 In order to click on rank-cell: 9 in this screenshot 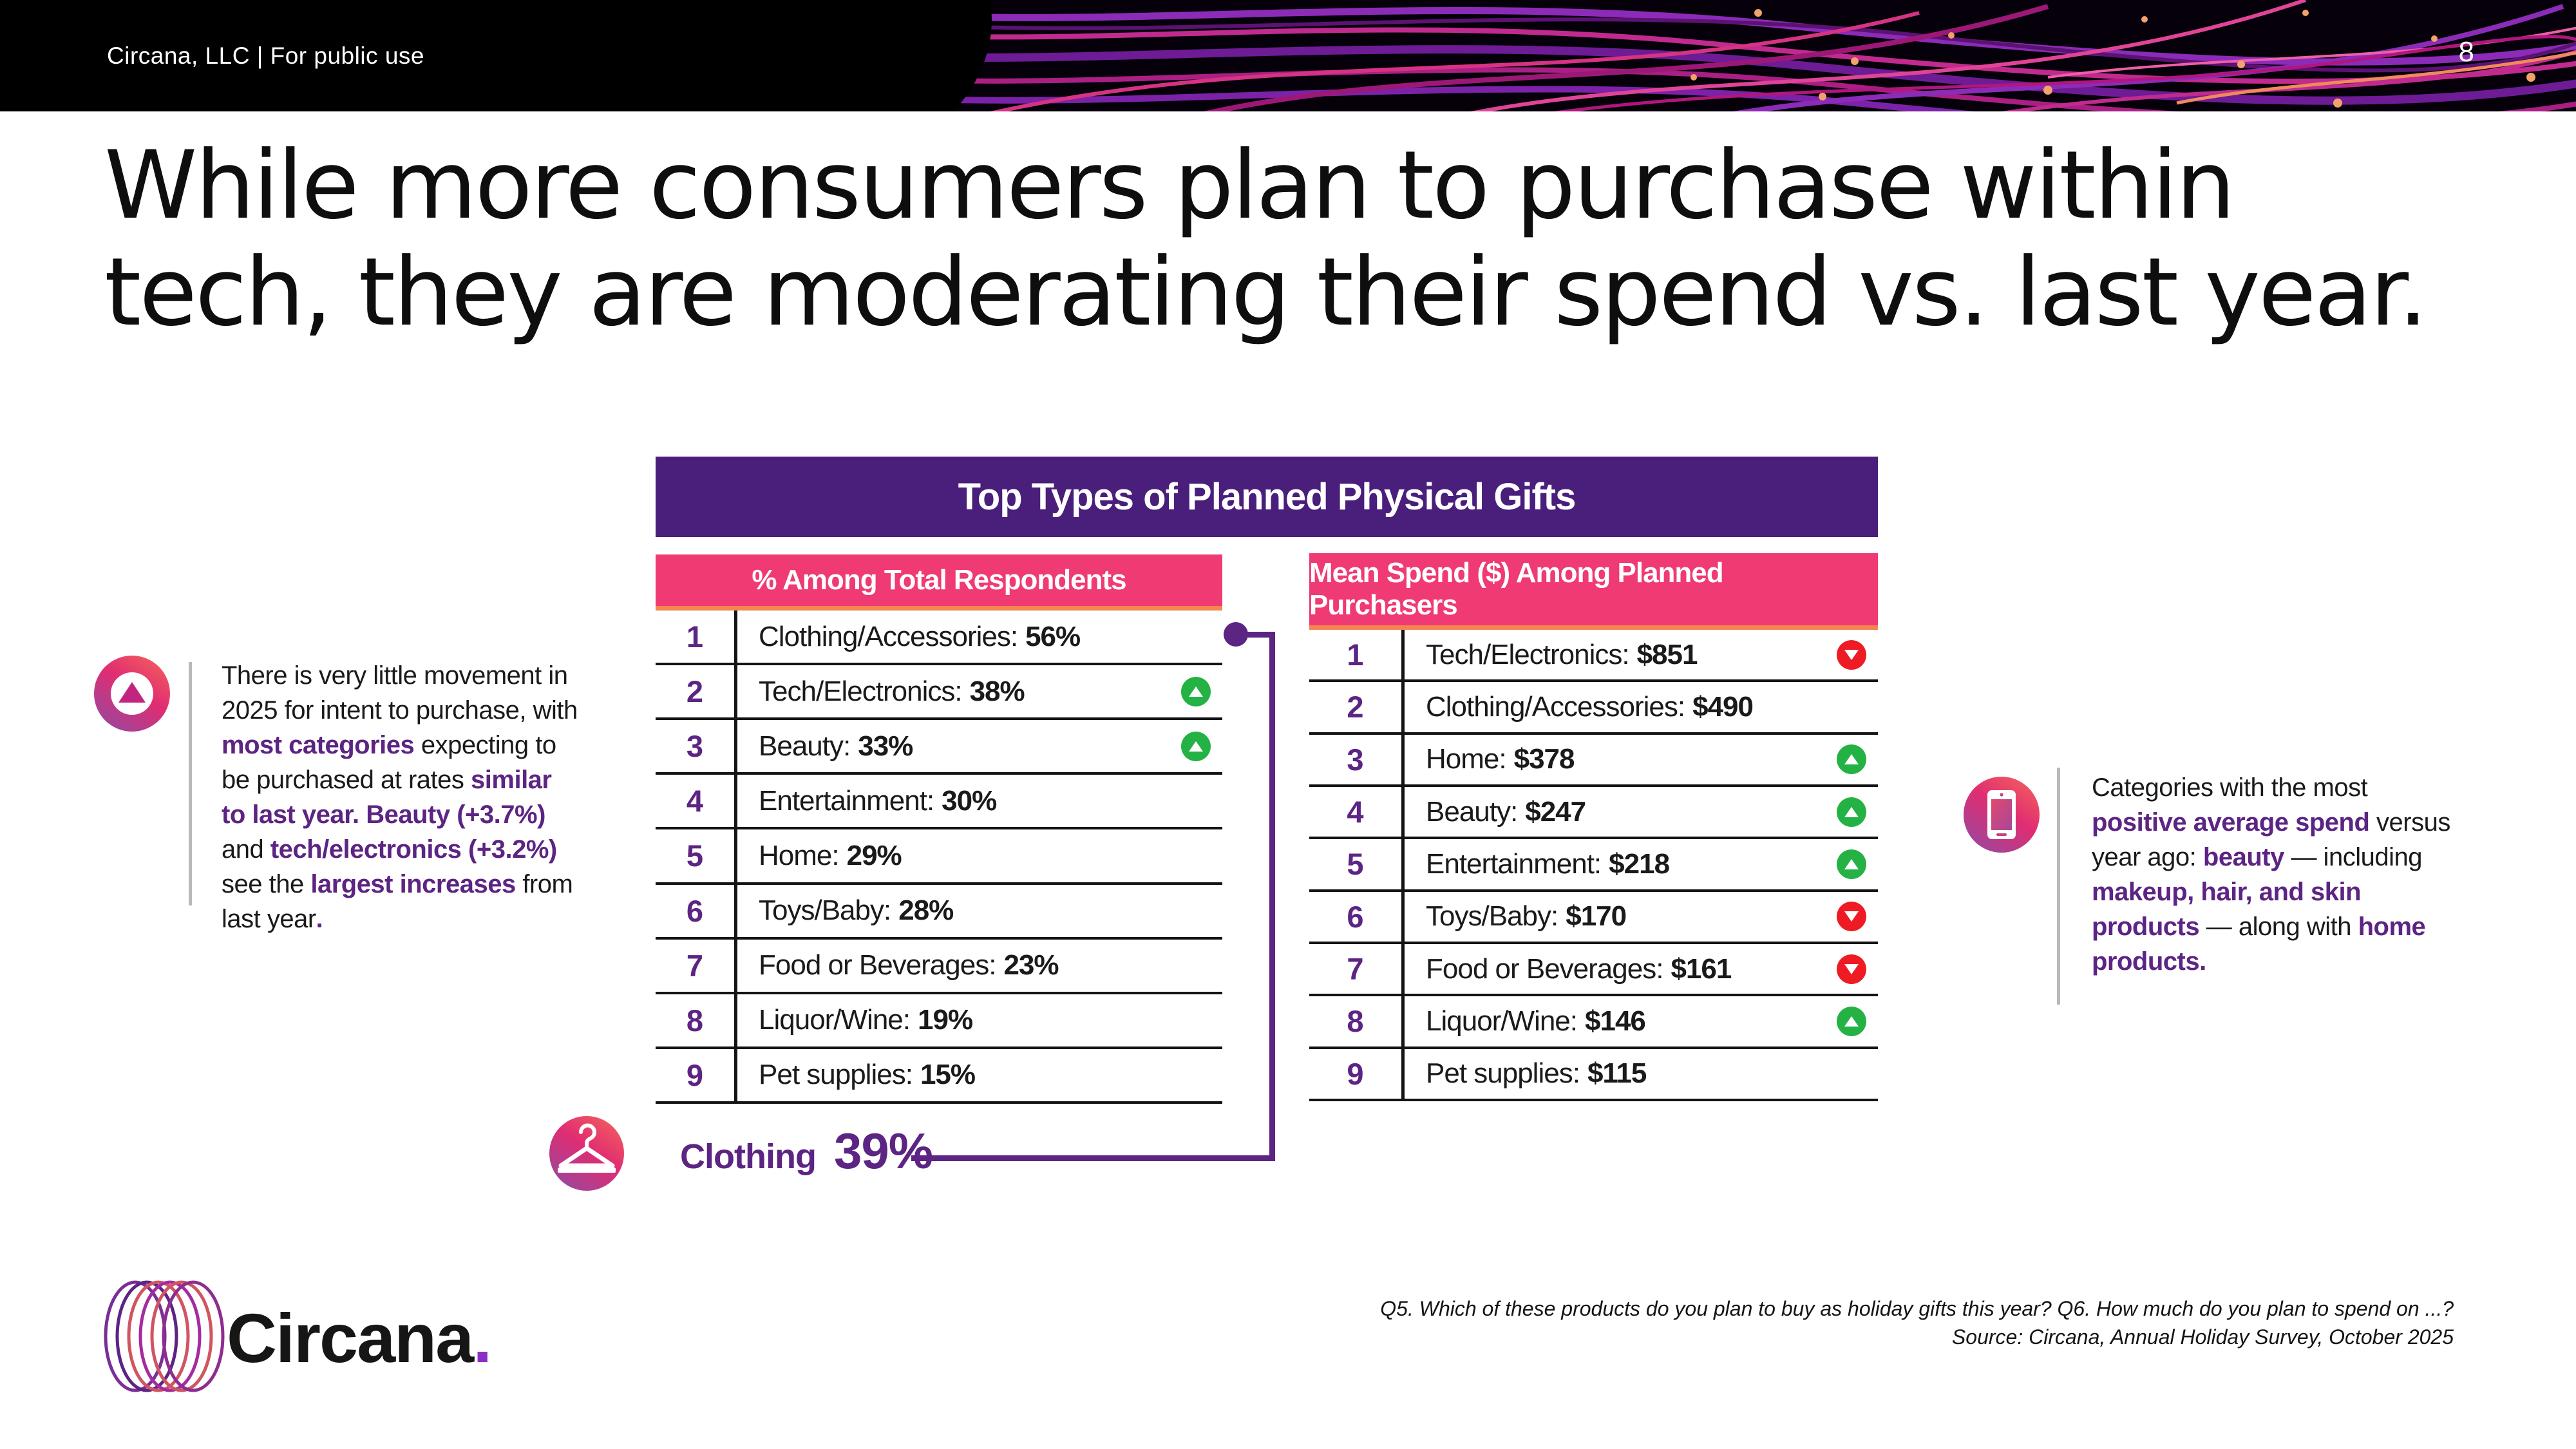, I will do `click(695, 1074)`.